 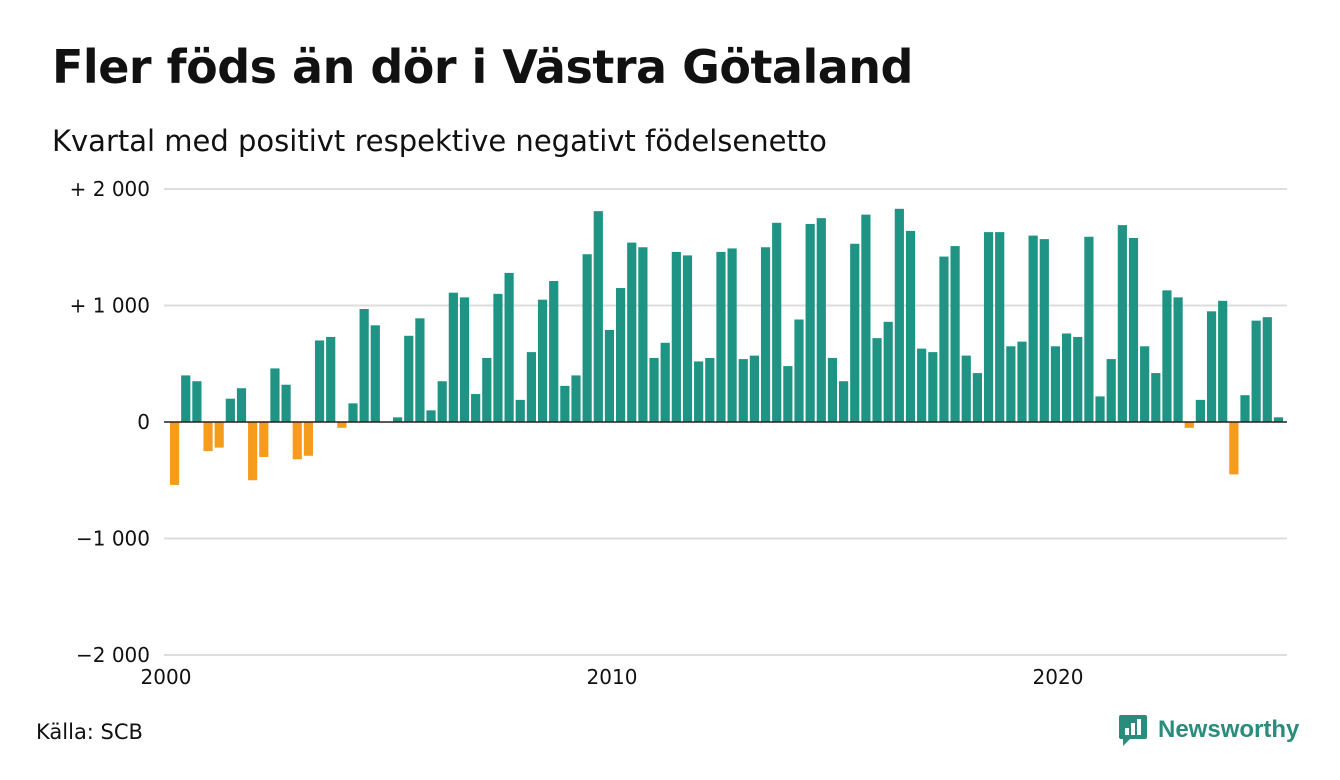 I want to click on newsworthy-logo: Newsworthy, so click(x=1208, y=730).